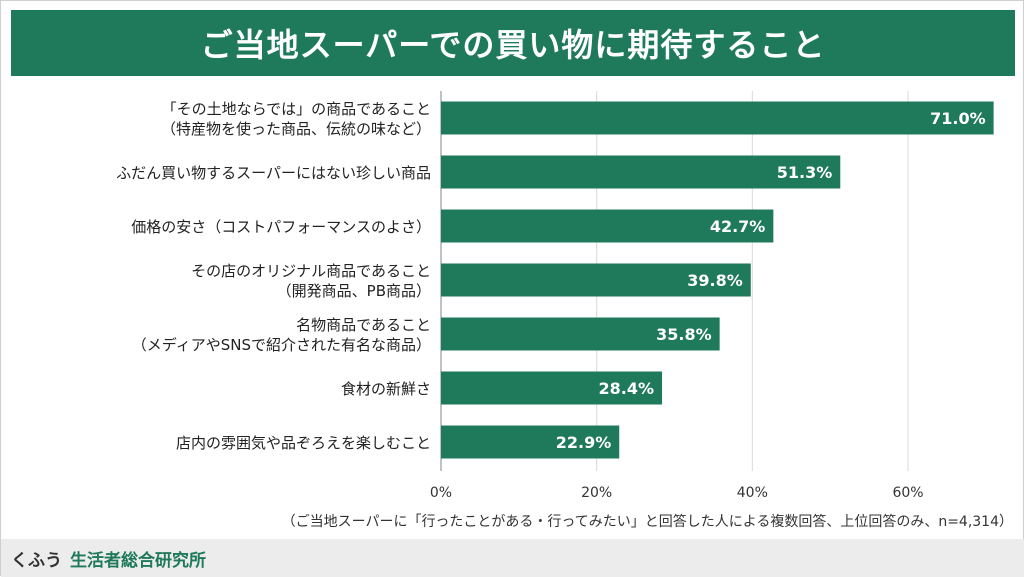 The width and height of the screenshot is (1024, 577). Describe the element at coordinates (684, 334) in the screenshot. I see `data-label: 35.8%` at that location.